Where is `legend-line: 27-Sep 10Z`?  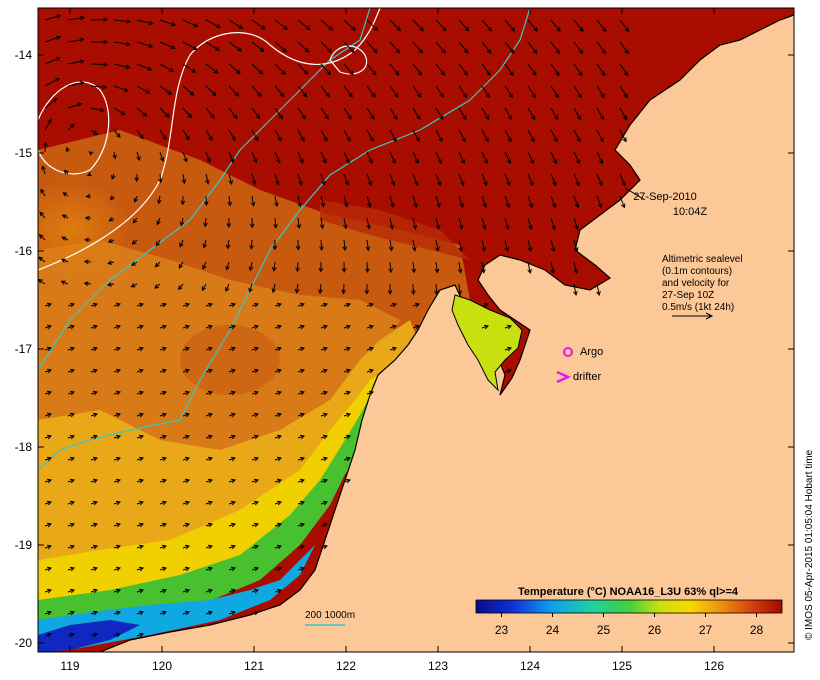 legend-line: 27-Sep 10Z is located at coordinates (688, 295).